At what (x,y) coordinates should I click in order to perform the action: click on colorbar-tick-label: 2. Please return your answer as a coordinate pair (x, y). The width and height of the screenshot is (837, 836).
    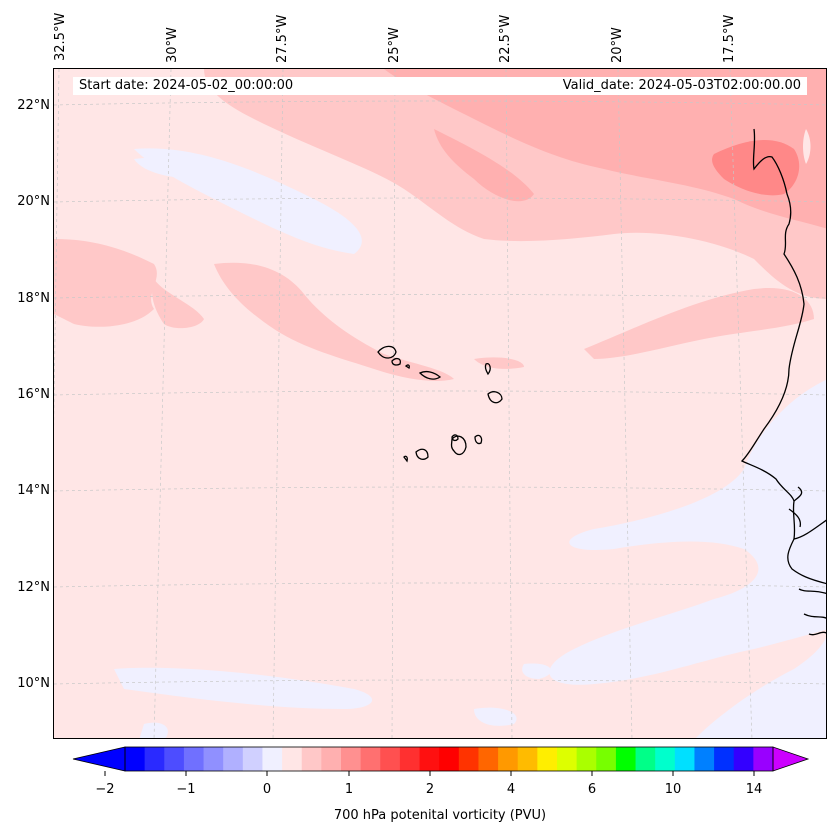
    Looking at the image, I should click on (430, 789).